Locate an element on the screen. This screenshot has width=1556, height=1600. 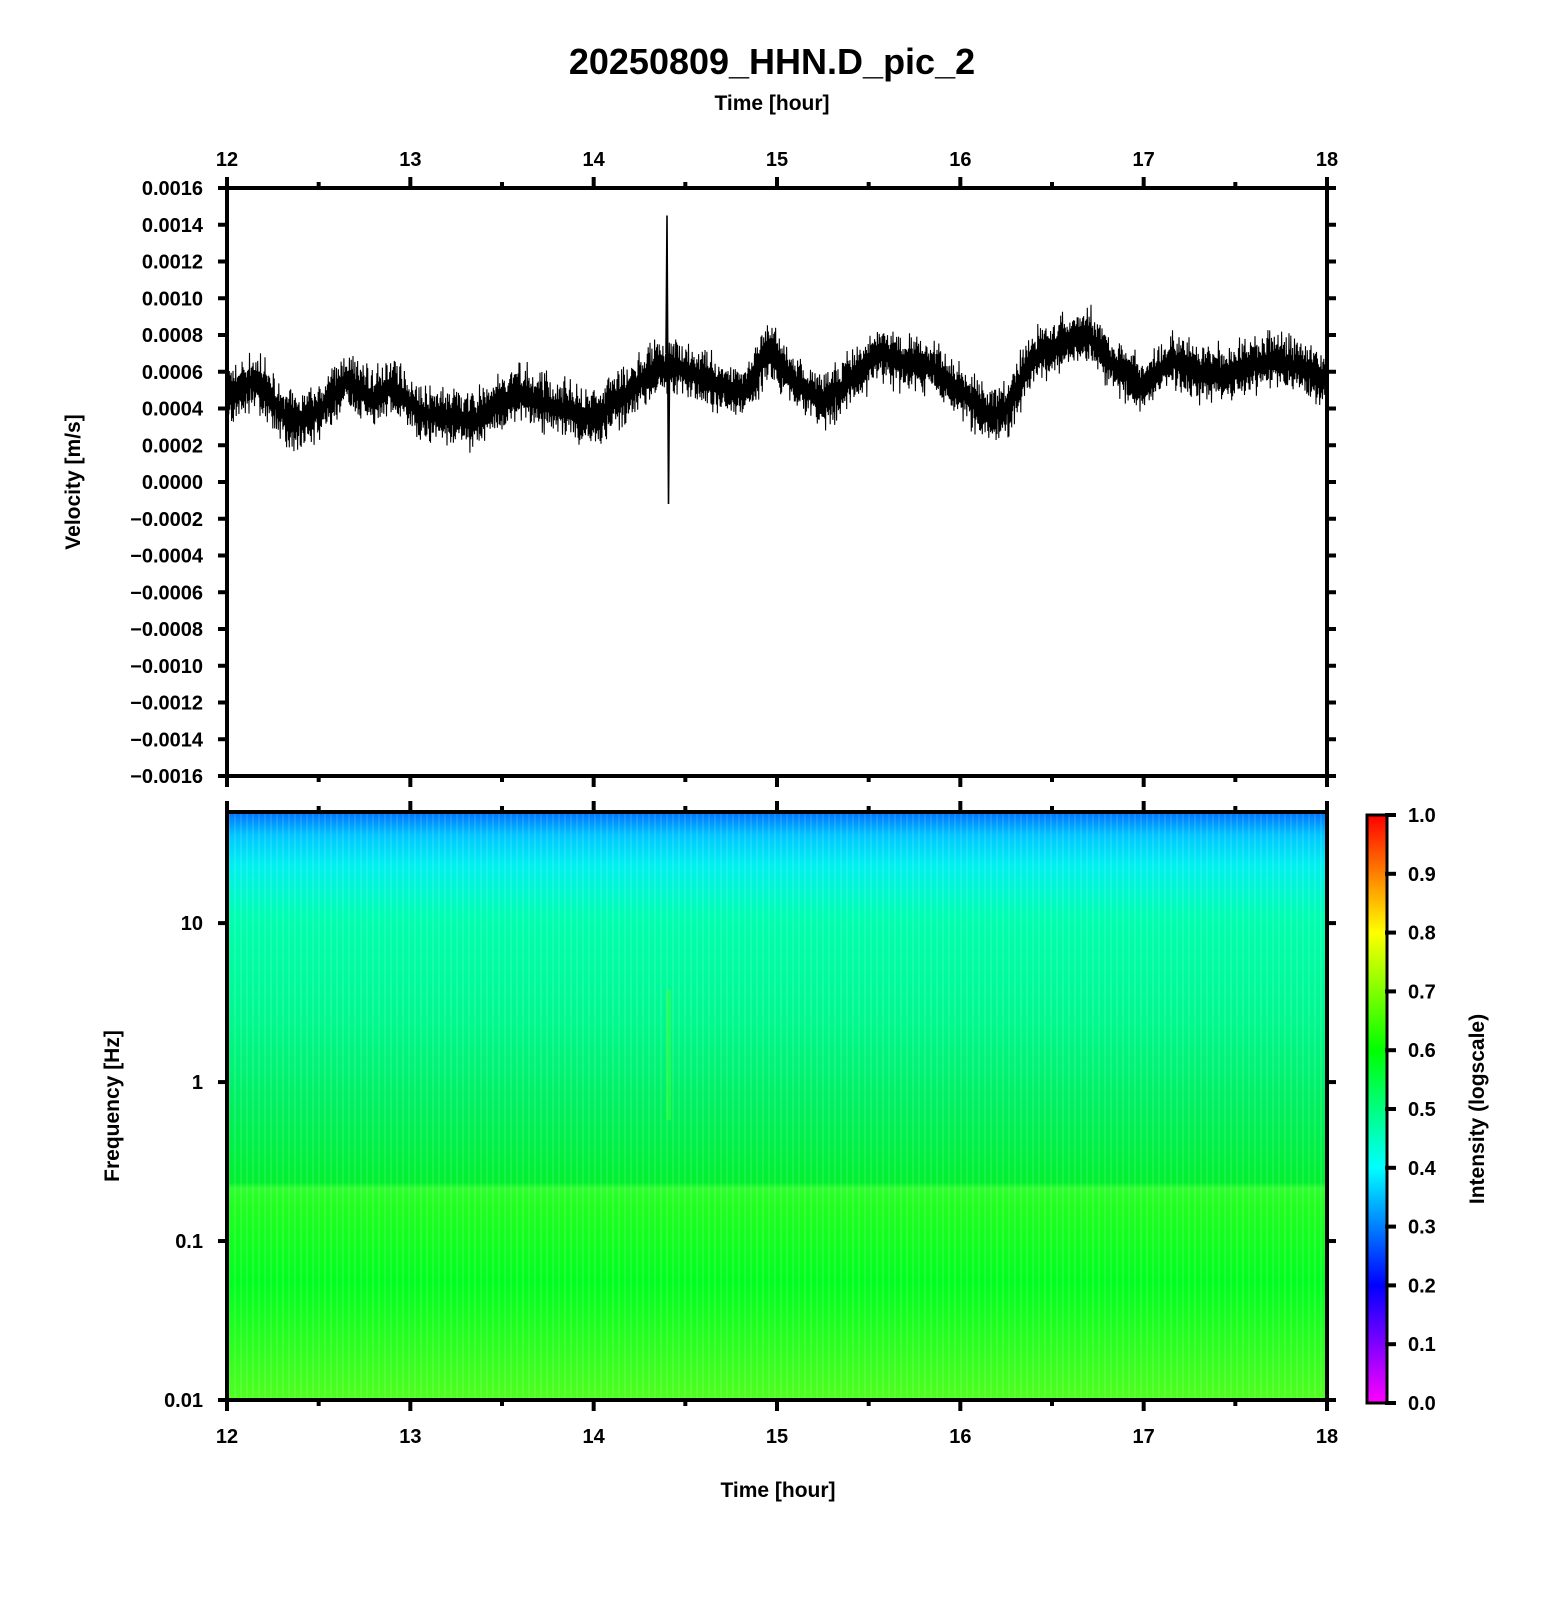
bottom-x-tick-label: 17 is located at coordinates (1144, 1437).